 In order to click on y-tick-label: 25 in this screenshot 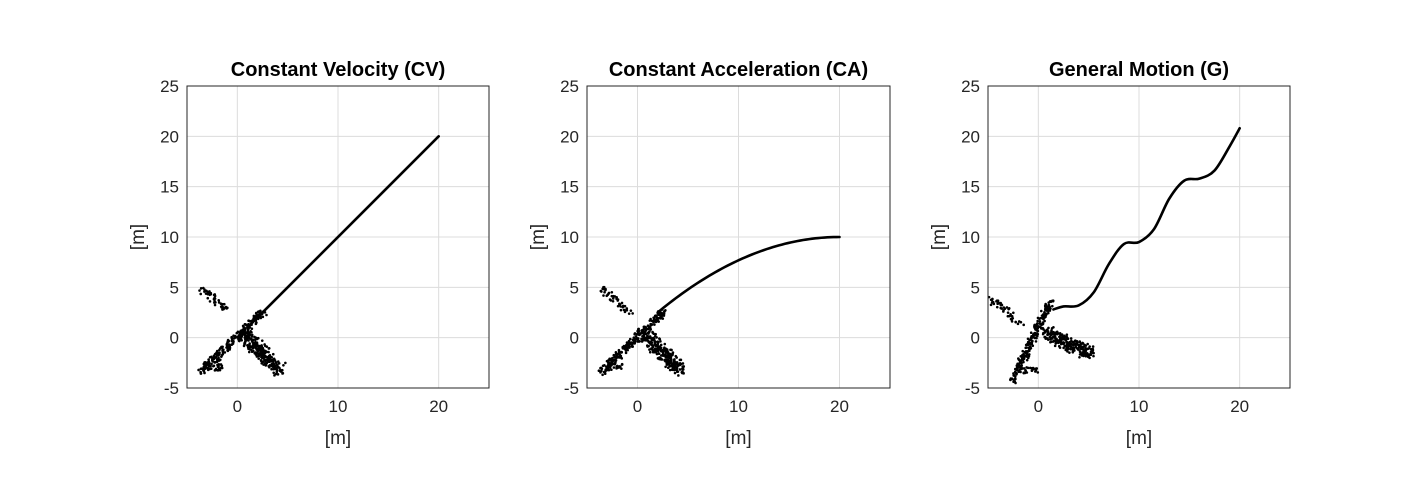, I will do `click(970, 86)`.